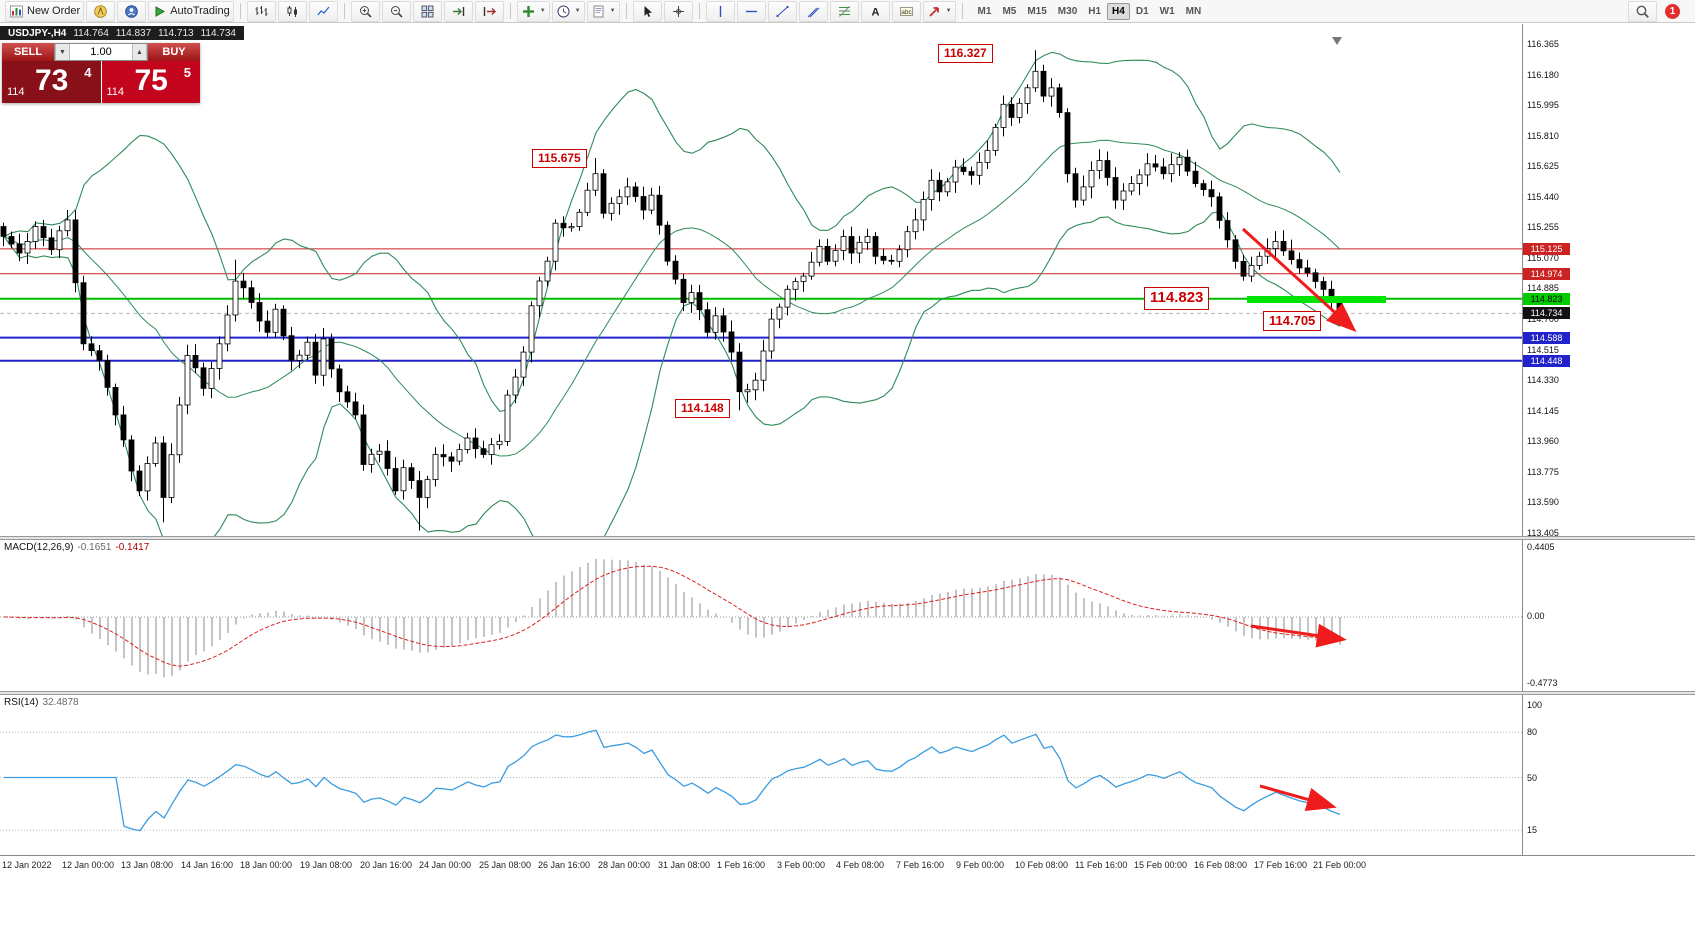  I want to click on timeframe-m15-button: M15, so click(1037, 11).